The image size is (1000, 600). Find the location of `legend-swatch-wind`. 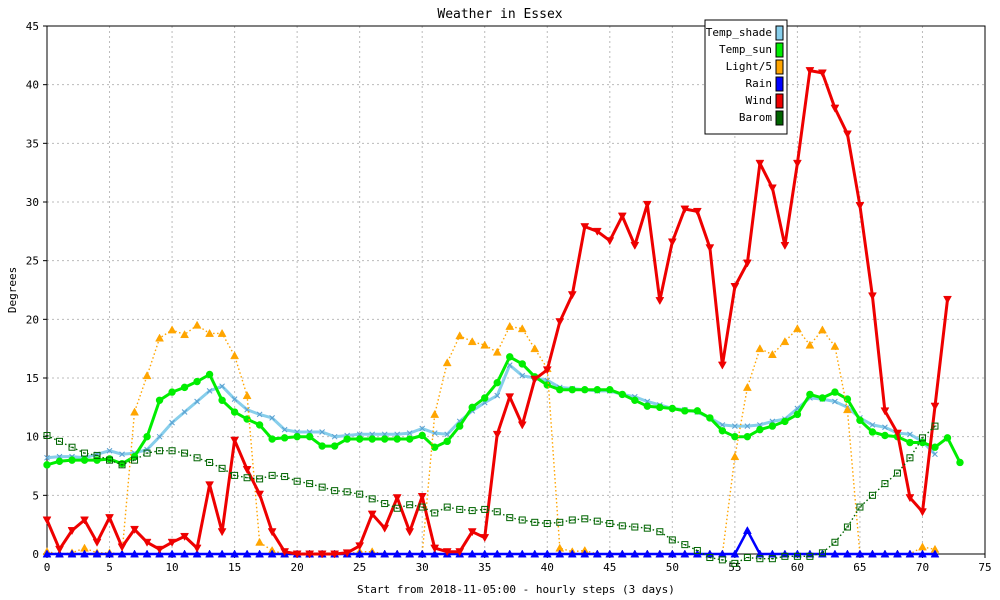

legend-swatch-wind is located at coordinates (779, 101).